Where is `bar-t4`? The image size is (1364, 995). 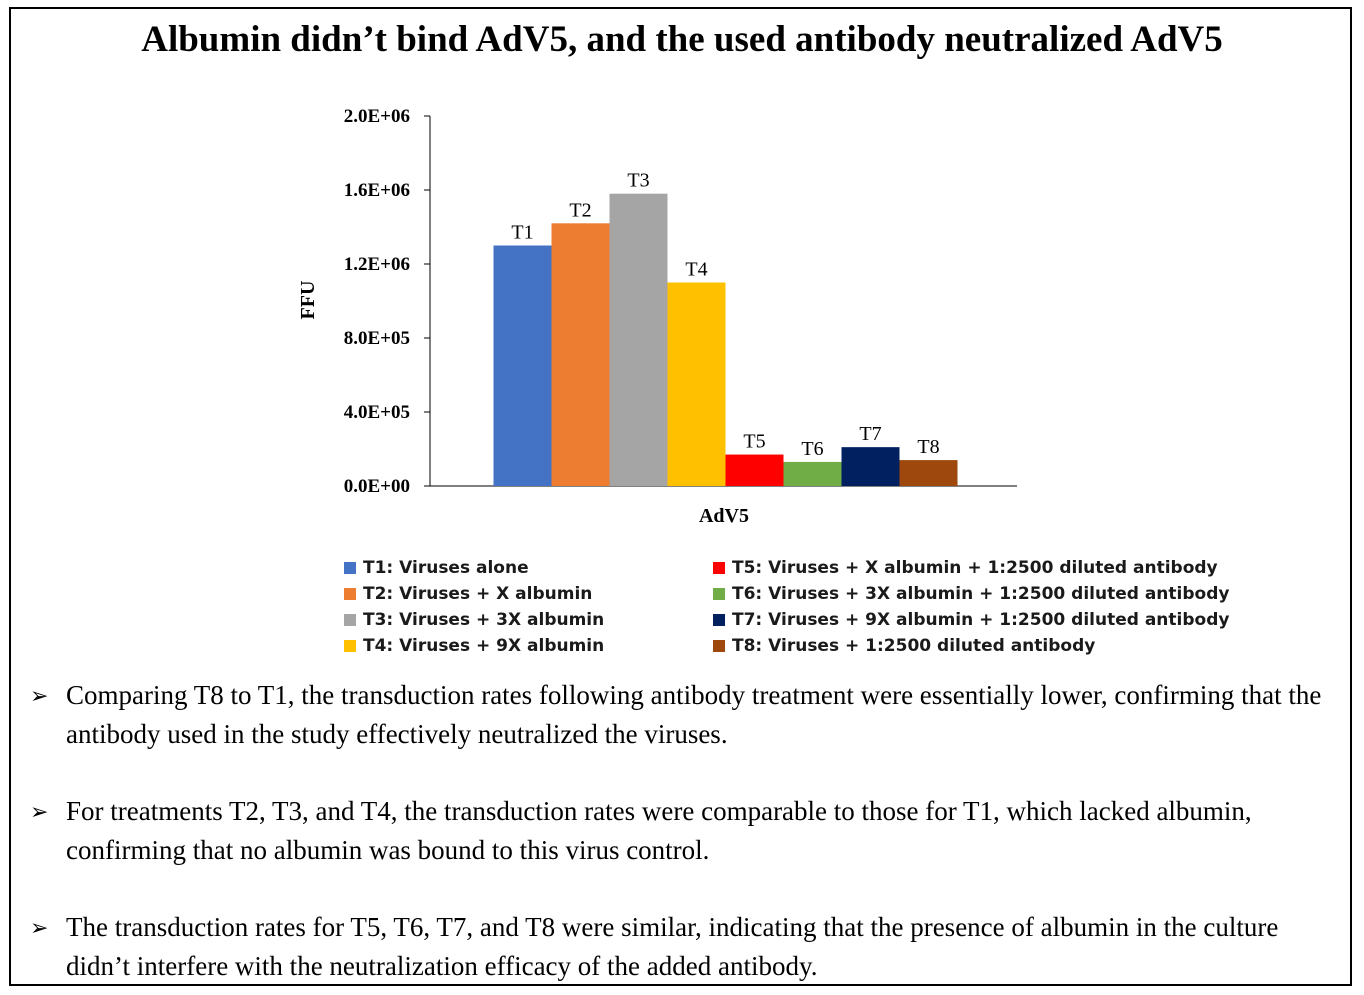 bar-t4 is located at coordinates (696, 384).